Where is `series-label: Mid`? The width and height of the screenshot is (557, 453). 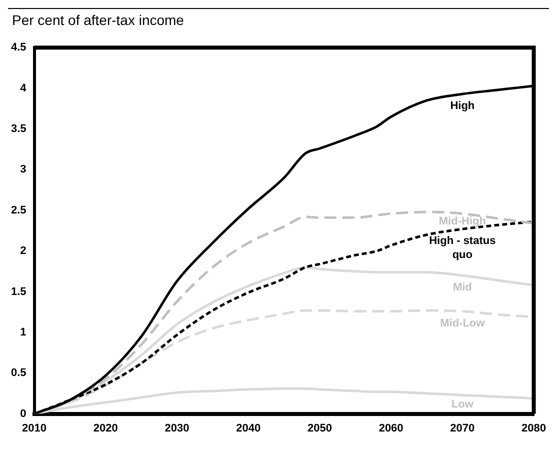 series-label: Mid is located at coordinates (462, 287).